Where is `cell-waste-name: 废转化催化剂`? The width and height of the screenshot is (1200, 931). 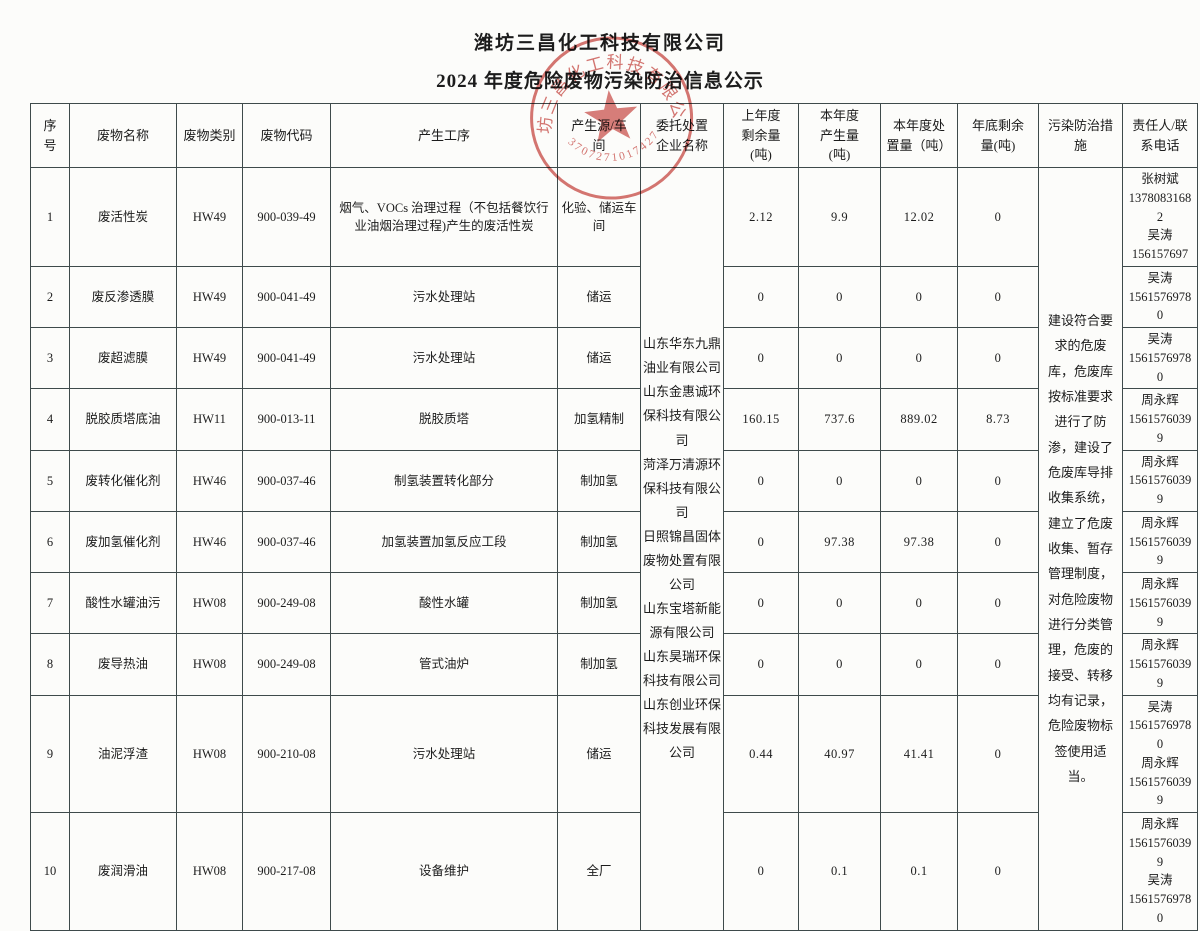 cell-waste-name: 废转化催化剂 is located at coordinates (123, 480).